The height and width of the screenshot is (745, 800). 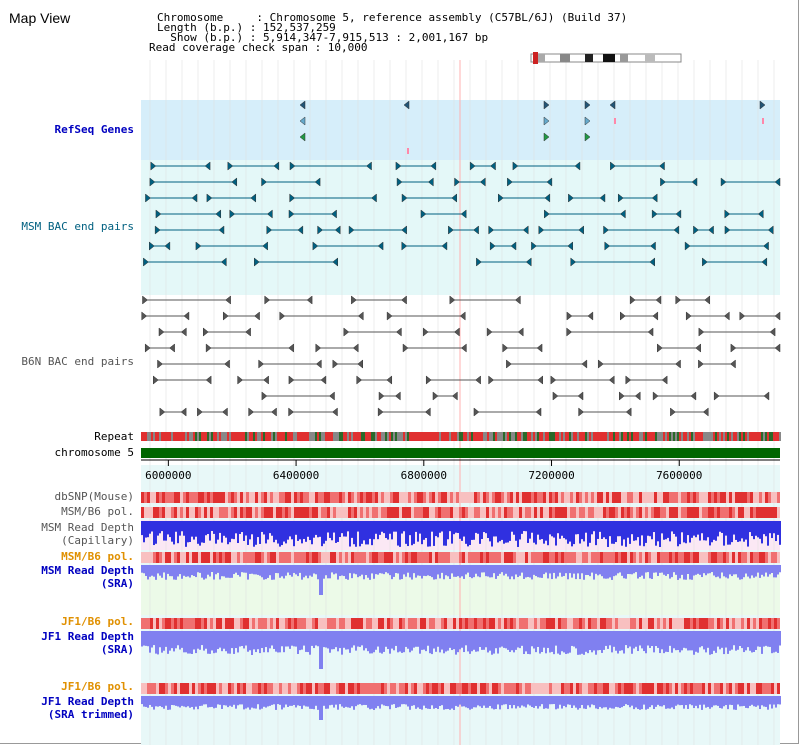 What do you see at coordinates (87, 570) in the screenshot?
I see `msm-read-depth-sra-label: MSM Read Depth` at bounding box center [87, 570].